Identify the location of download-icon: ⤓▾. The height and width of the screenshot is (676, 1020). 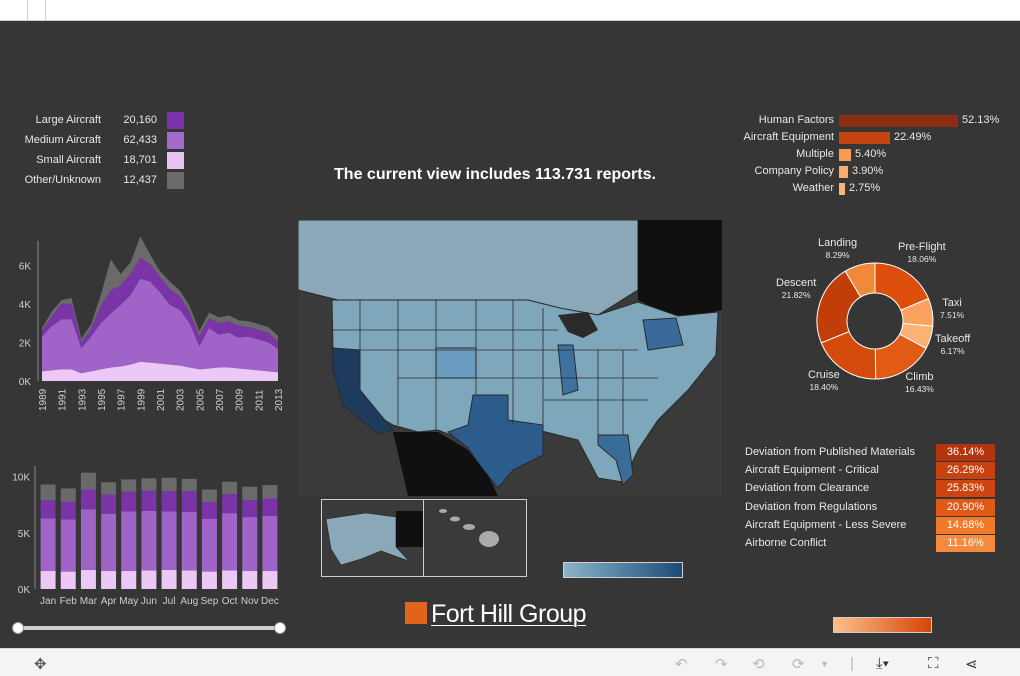
(882, 663).